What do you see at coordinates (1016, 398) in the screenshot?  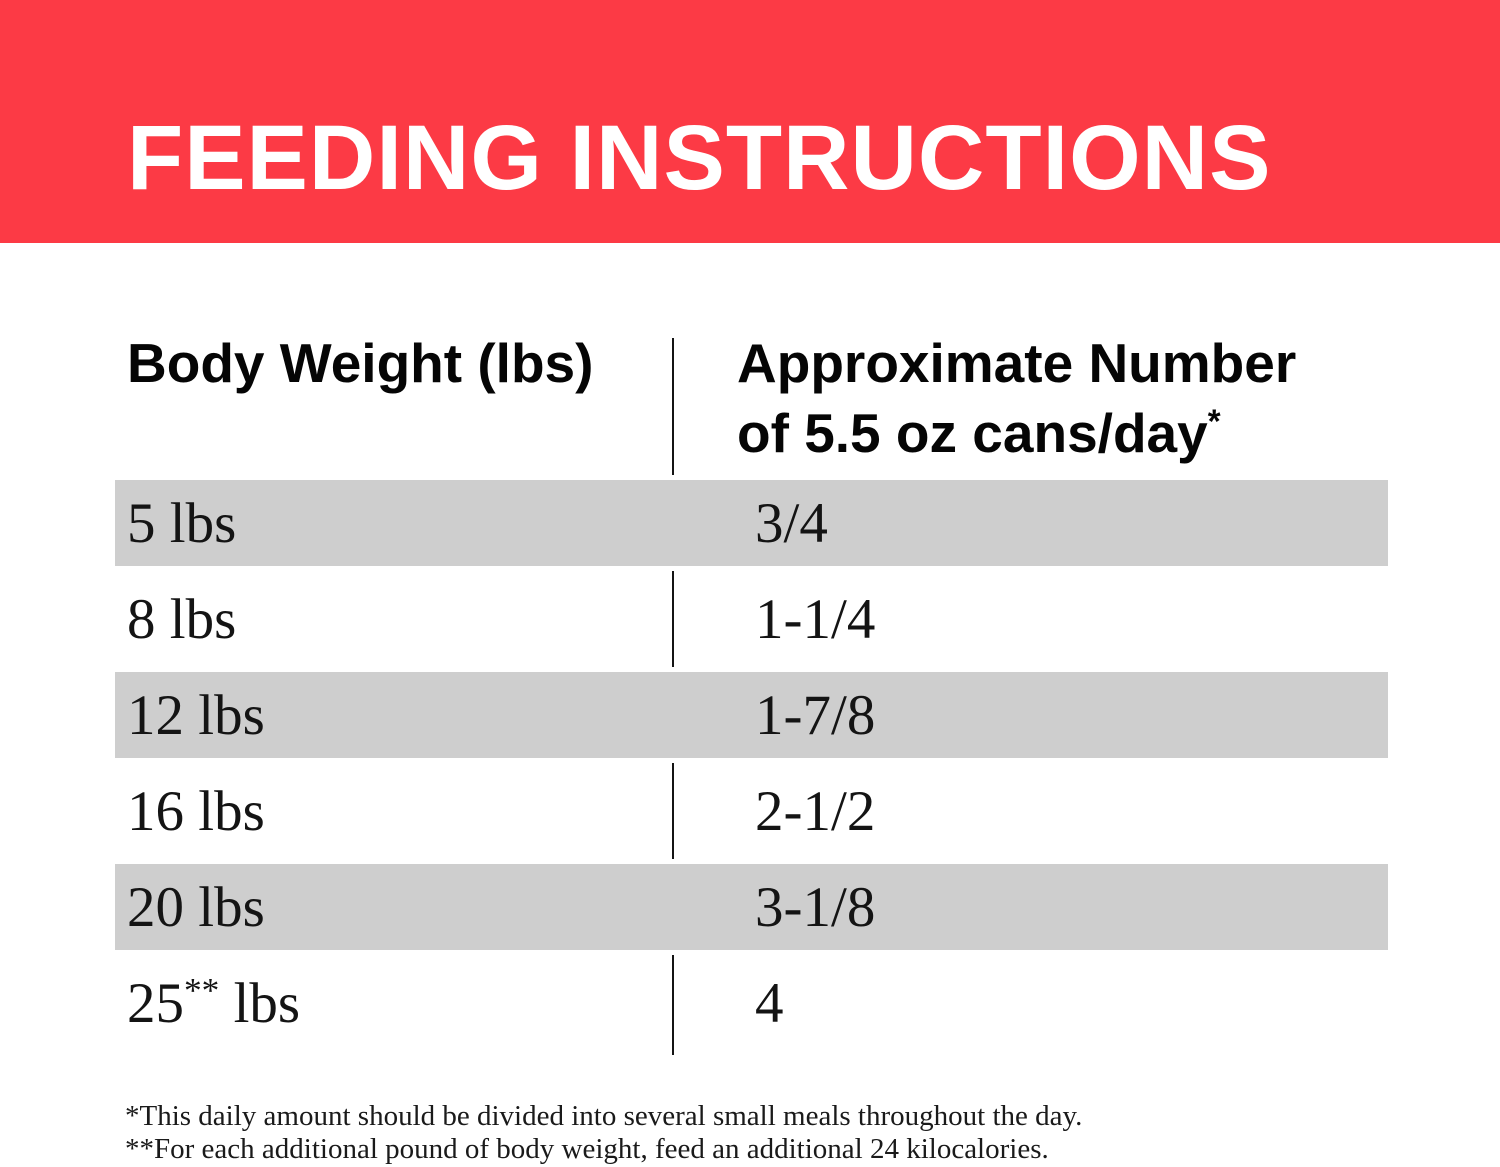 I see `column-header-cans-per-day: Approximate Number of 5.5 oz cans/day*` at bounding box center [1016, 398].